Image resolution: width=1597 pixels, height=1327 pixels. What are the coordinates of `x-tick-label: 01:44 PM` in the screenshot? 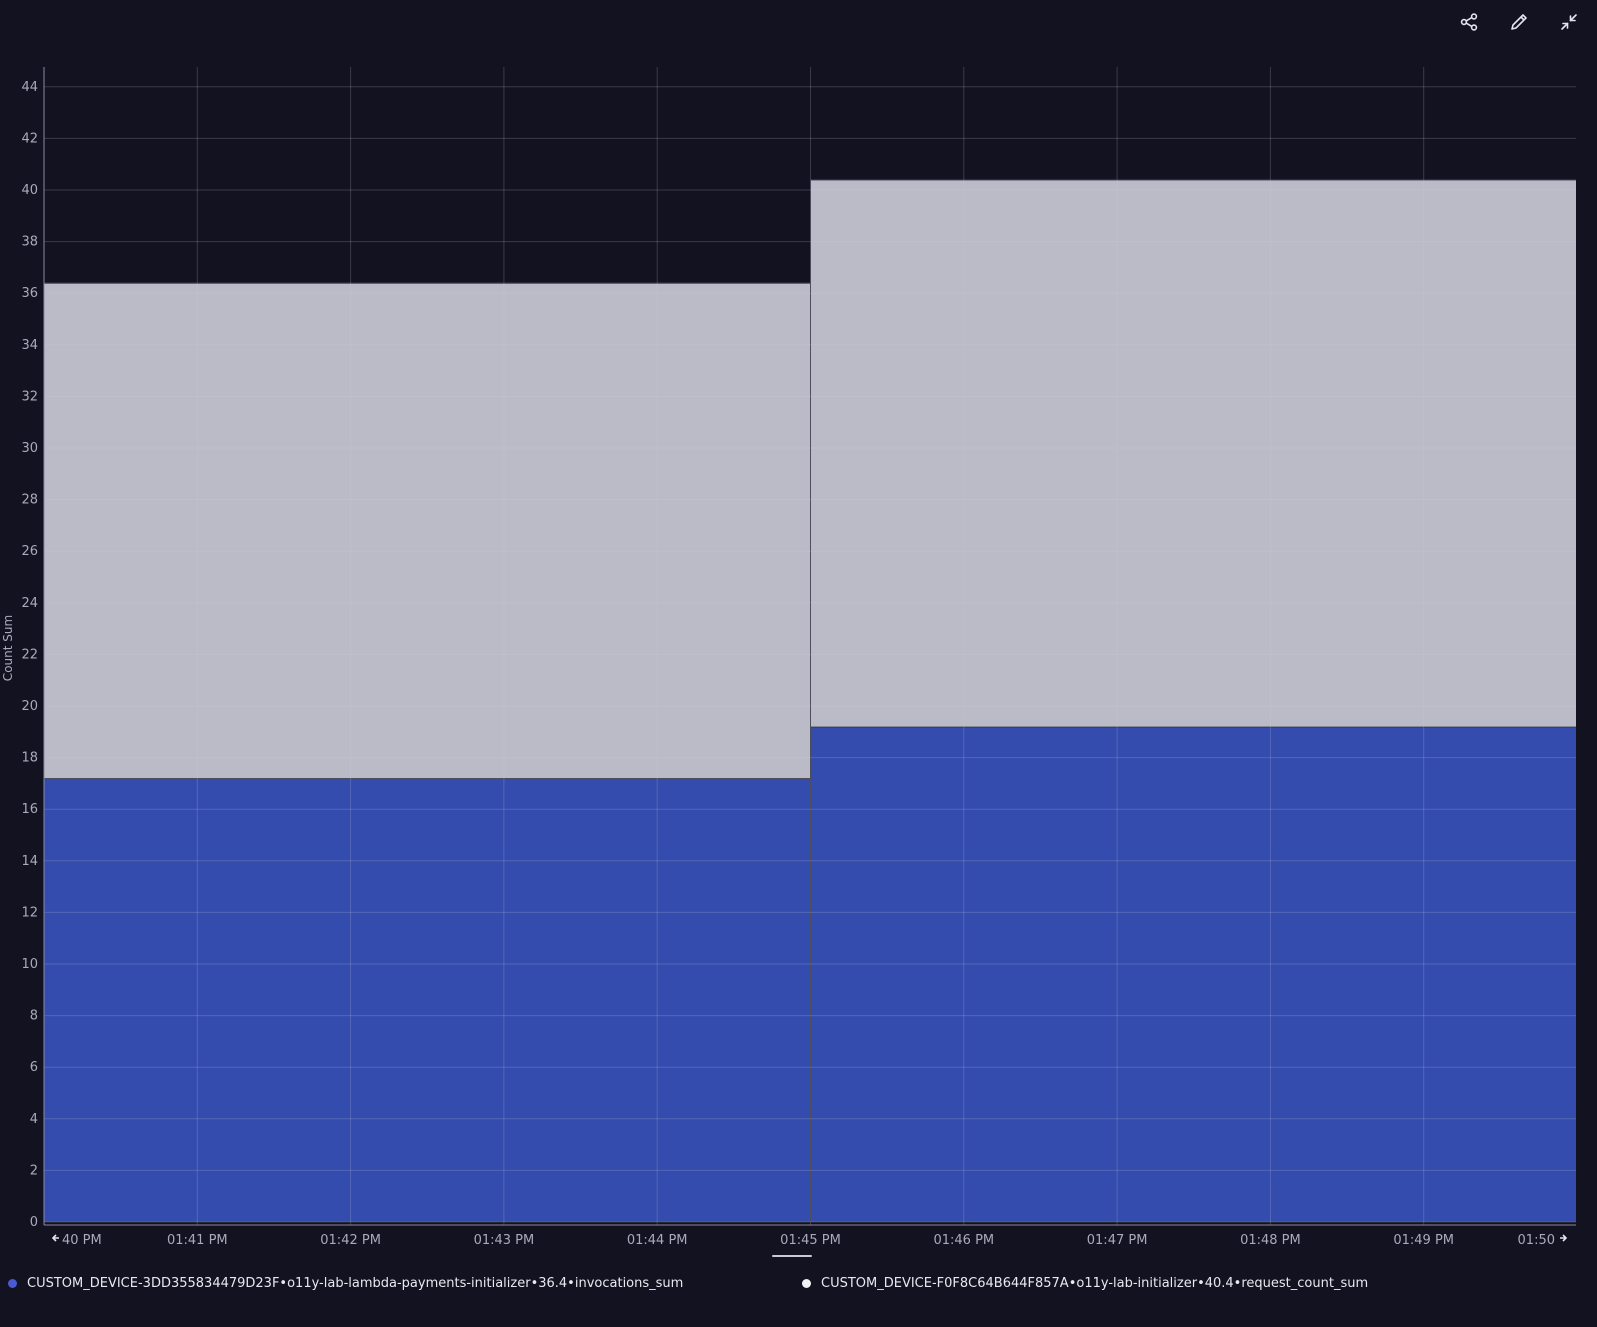 It's located at (657, 1240).